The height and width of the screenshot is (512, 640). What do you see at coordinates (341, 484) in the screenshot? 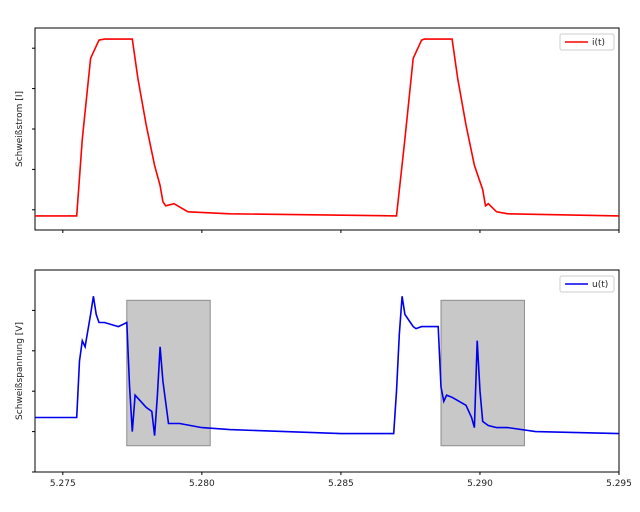
I see `x-tick-label: 5.285` at bounding box center [341, 484].